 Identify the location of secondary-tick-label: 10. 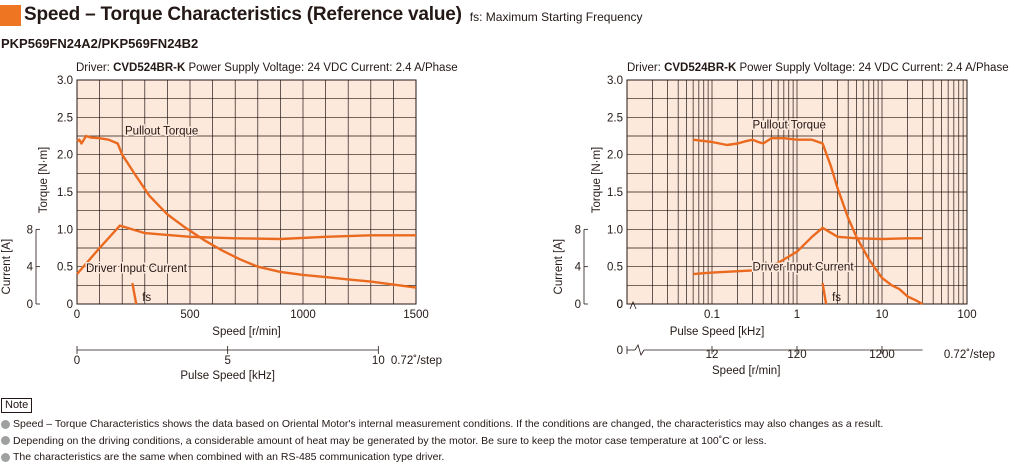
(378, 361).